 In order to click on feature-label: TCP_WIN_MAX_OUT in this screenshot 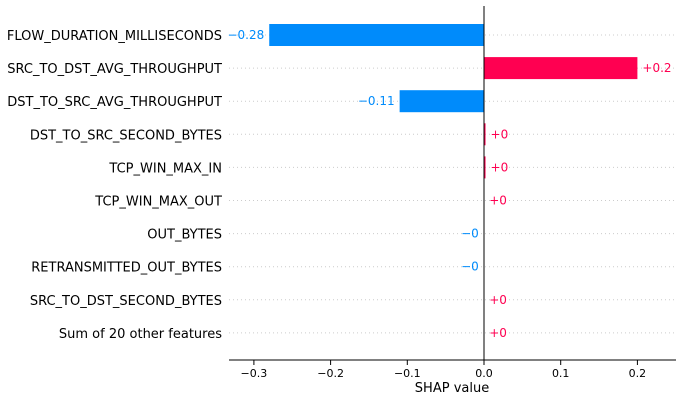, I will do `click(158, 202)`.